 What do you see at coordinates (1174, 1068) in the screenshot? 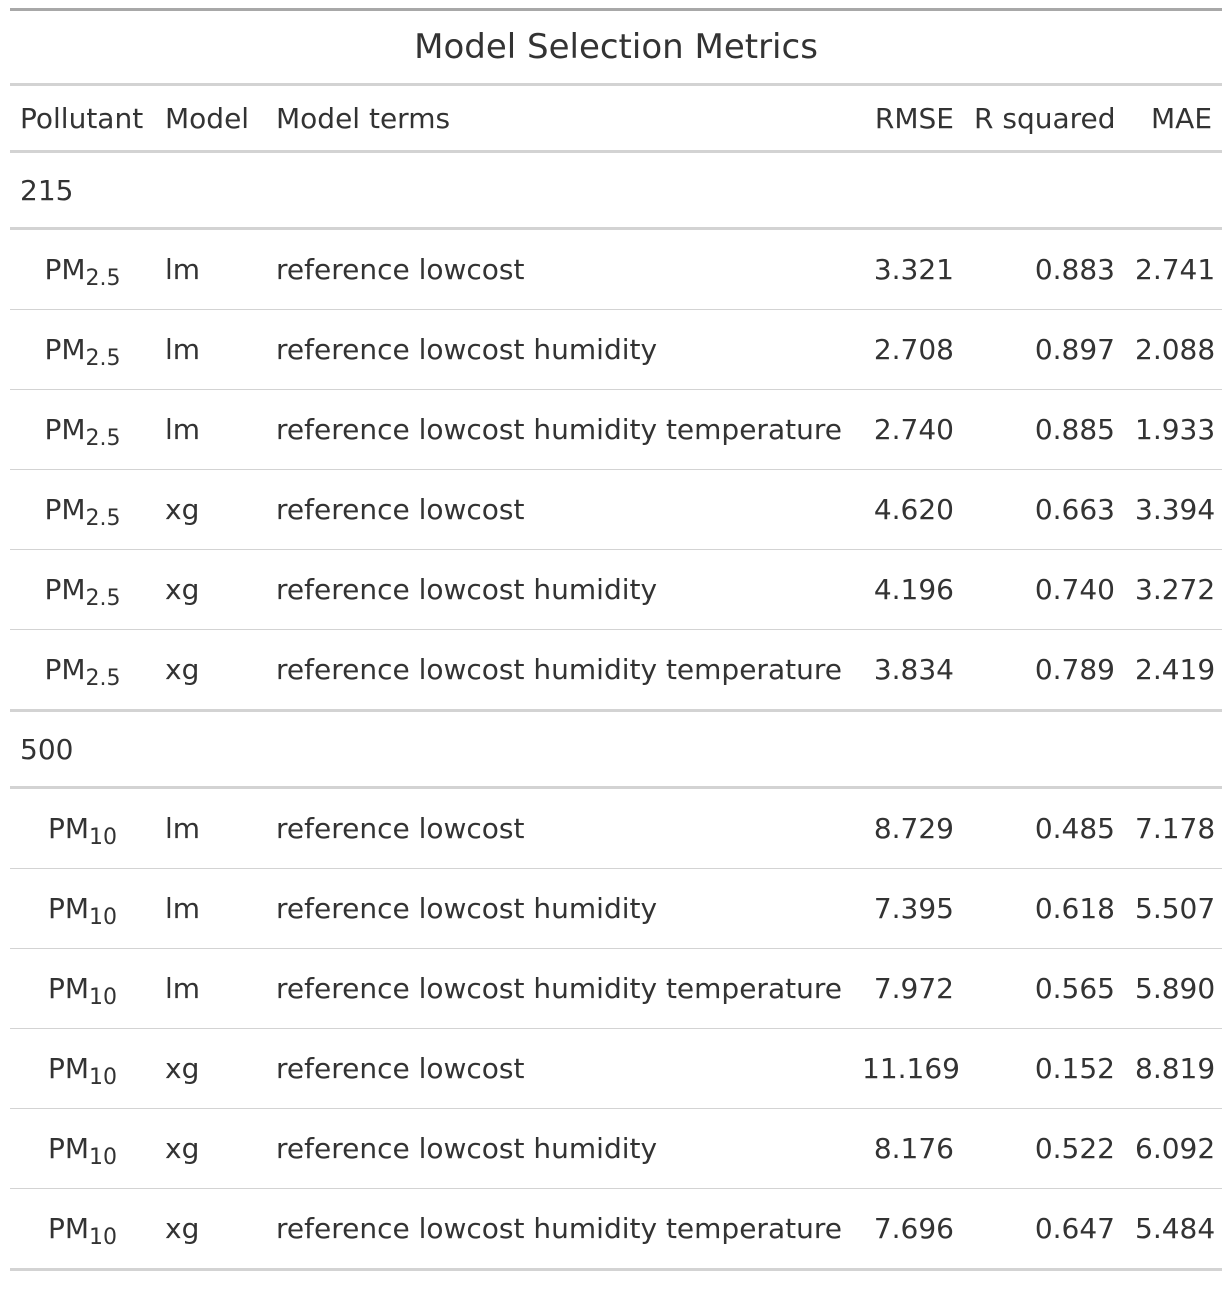
I see `cell-mae: 8.819` at bounding box center [1174, 1068].